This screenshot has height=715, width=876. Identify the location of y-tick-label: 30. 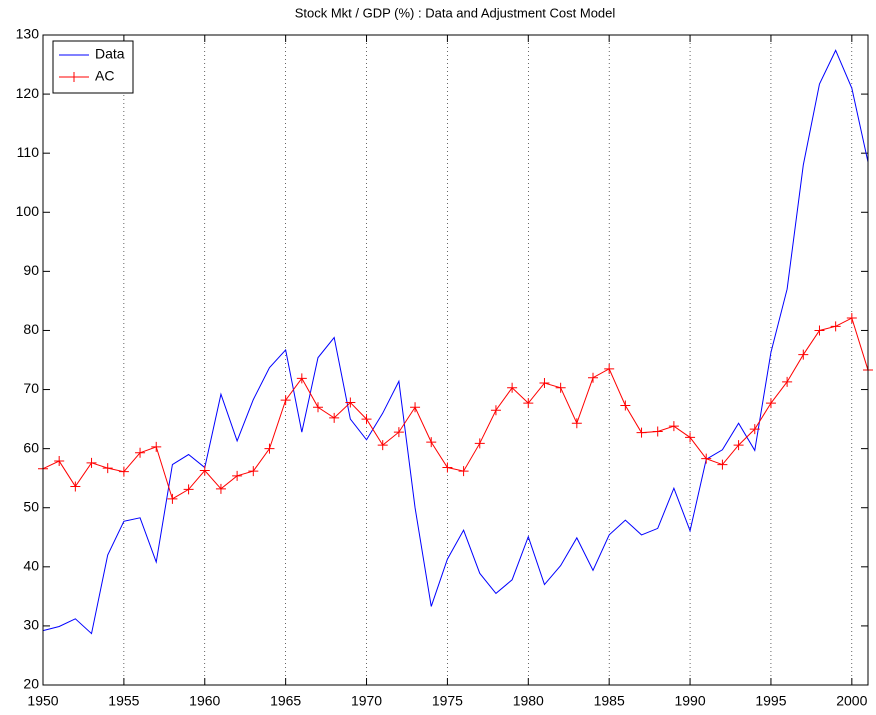
(31, 625).